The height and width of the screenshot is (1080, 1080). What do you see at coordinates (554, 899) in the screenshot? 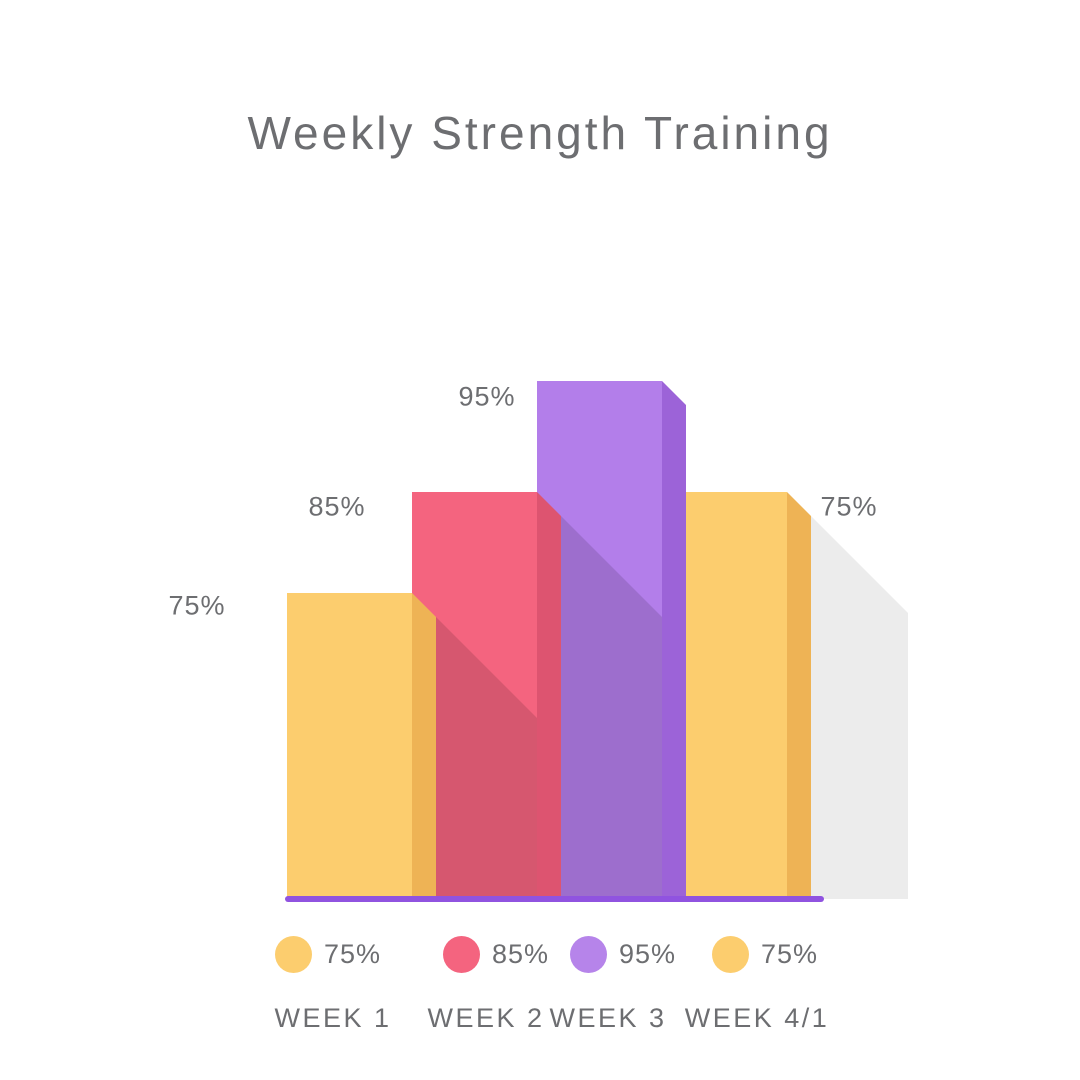
I see `x-axis-line` at bounding box center [554, 899].